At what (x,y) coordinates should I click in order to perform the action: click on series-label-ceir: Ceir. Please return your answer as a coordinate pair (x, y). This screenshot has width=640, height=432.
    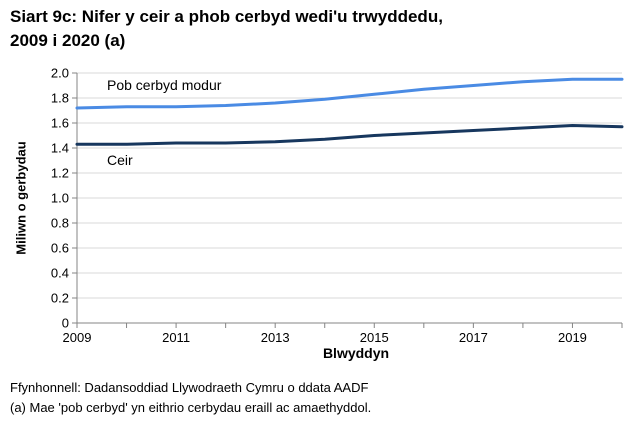
    Looking at the image, I should click on (120, 160).